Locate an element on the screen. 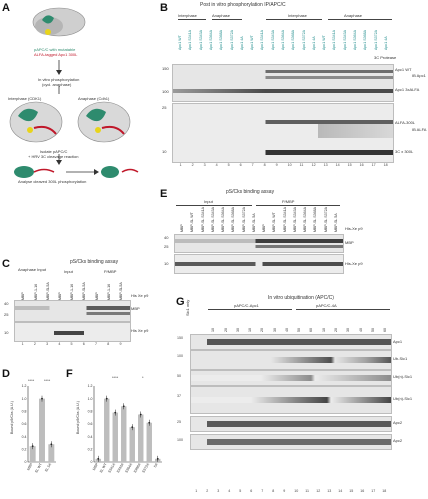 This screenshot has height=499, width=428. panel-a-line-1: pAPC/C with mutatable is located at coordinates (55, 49).